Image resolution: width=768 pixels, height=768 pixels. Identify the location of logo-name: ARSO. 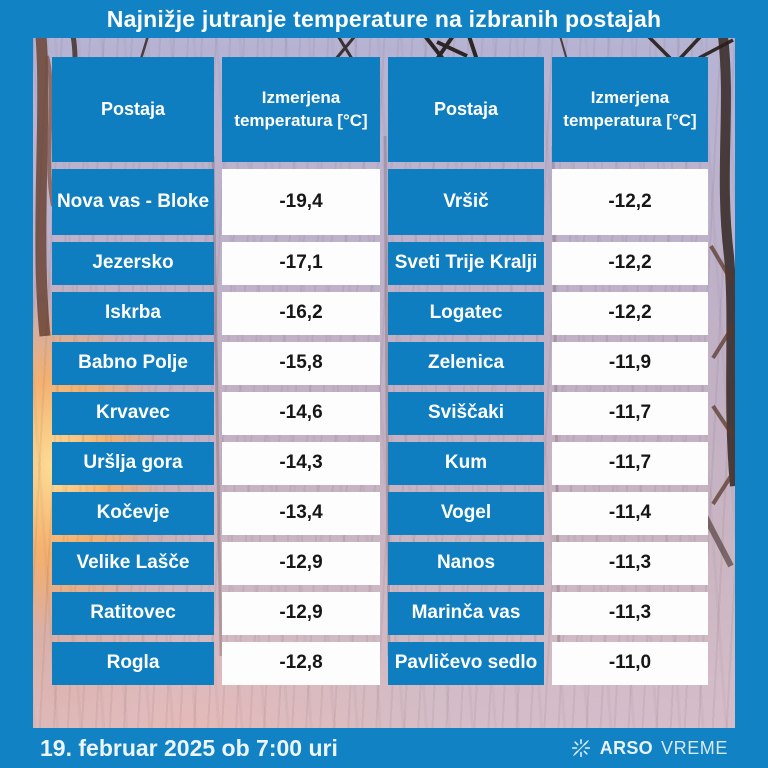
(626, 747).